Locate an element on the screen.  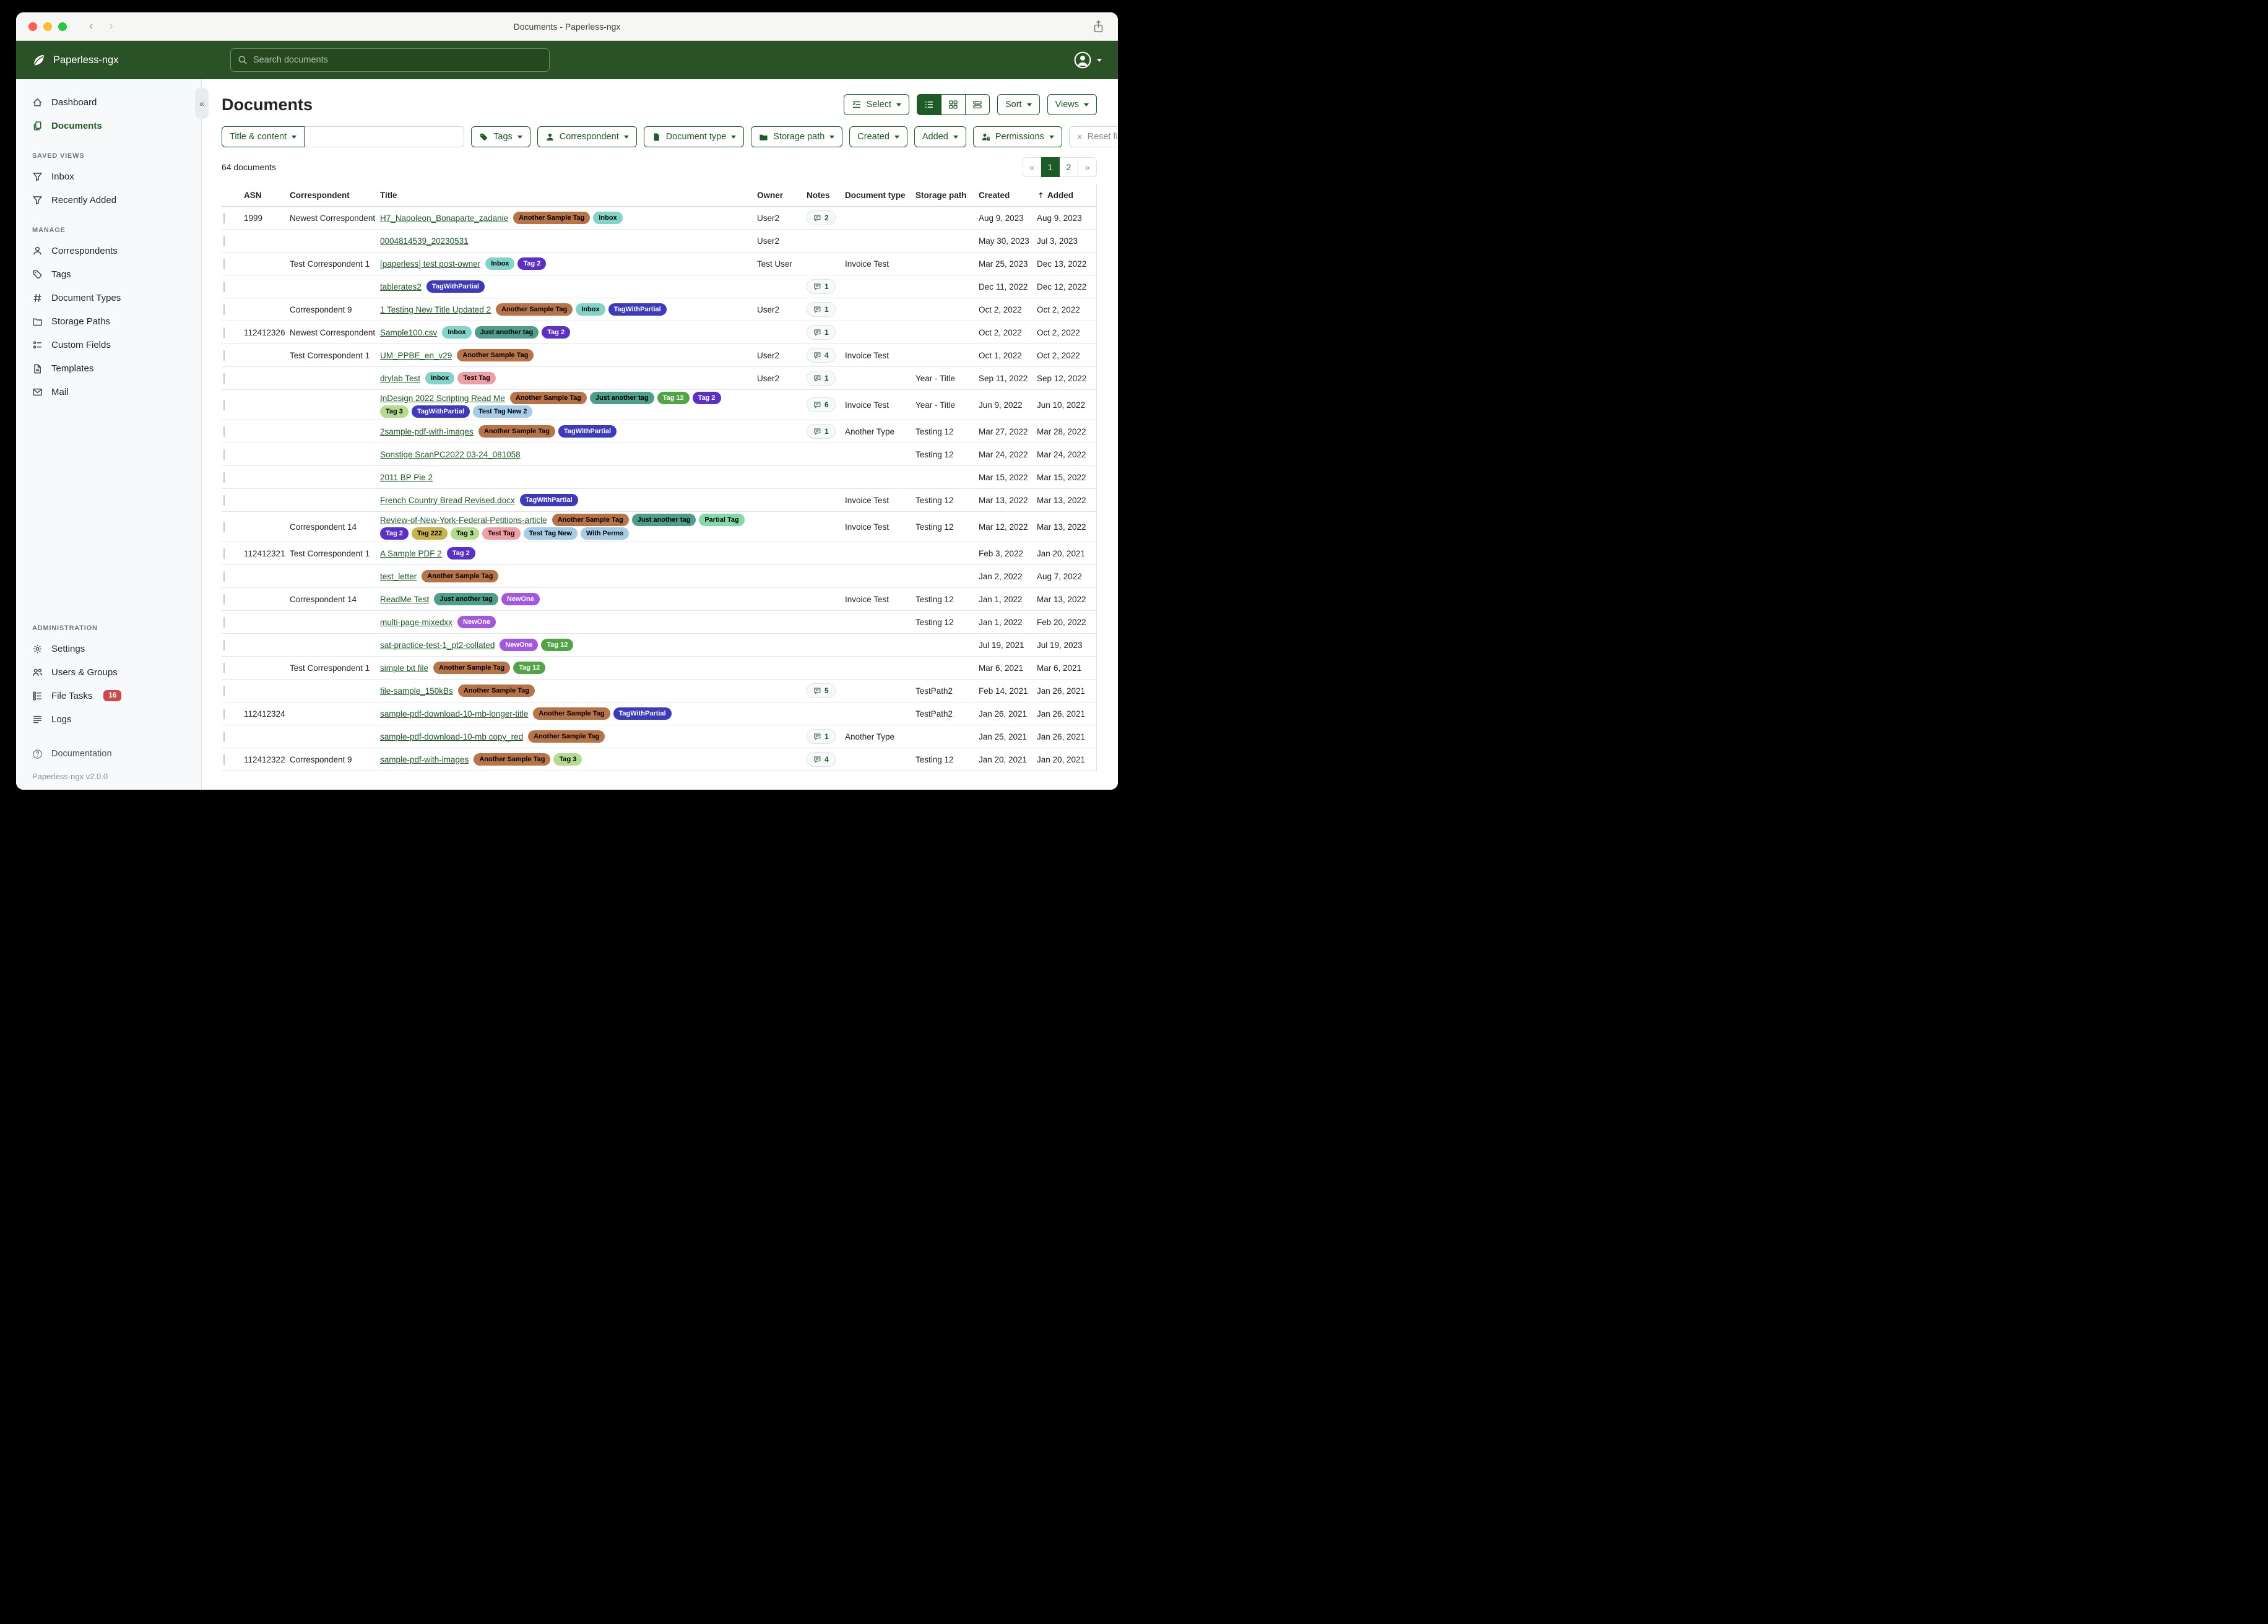
sidebar-collapse-button: « is located at coordinates (202, 103).